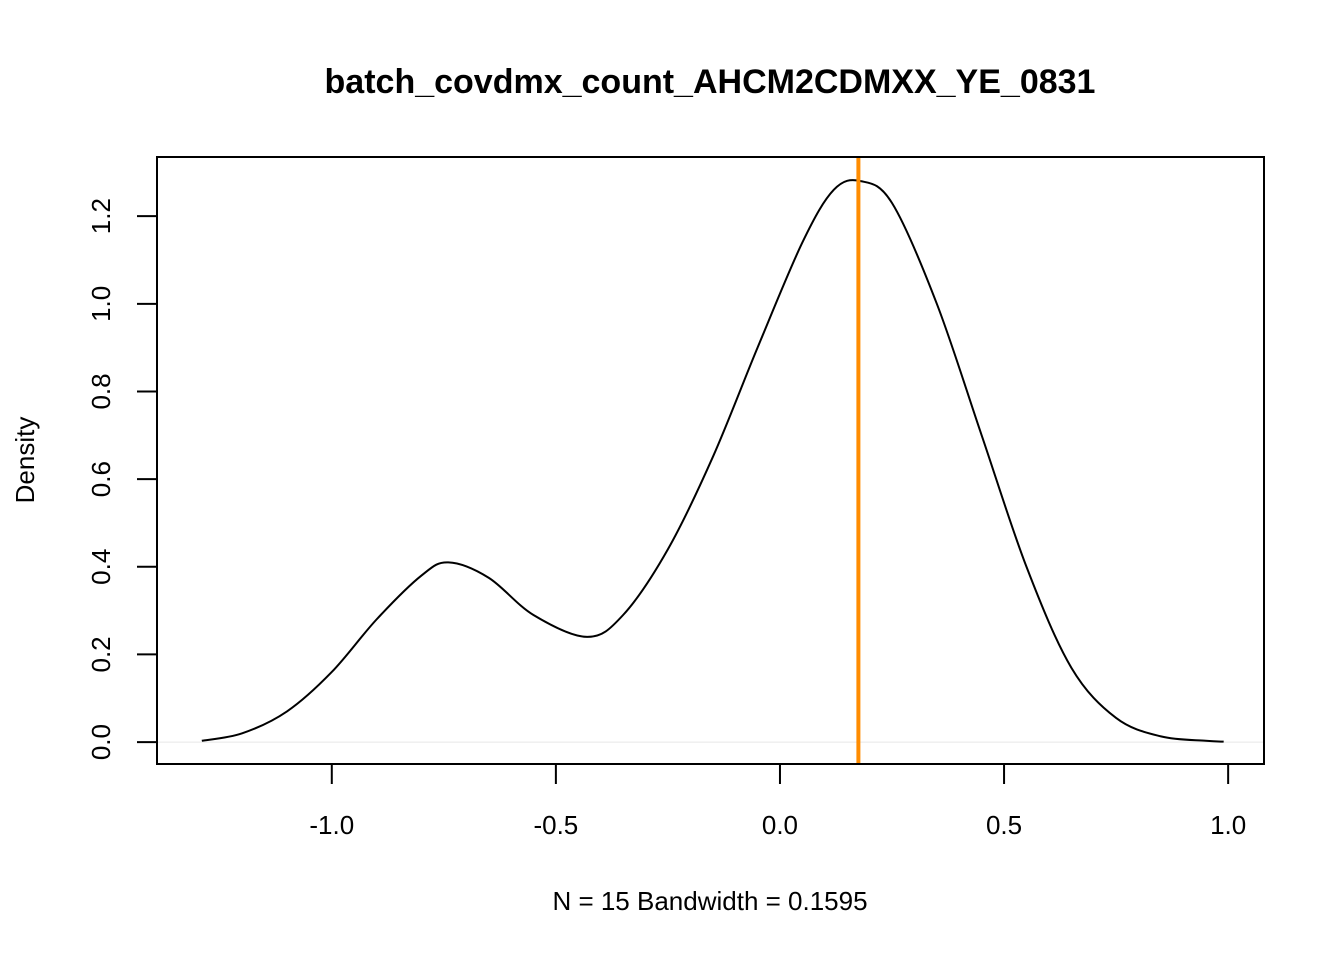  Describe the element at coordinates (555, 825) in the screenshot. I see `x-tick-label: -0.5` at that location.